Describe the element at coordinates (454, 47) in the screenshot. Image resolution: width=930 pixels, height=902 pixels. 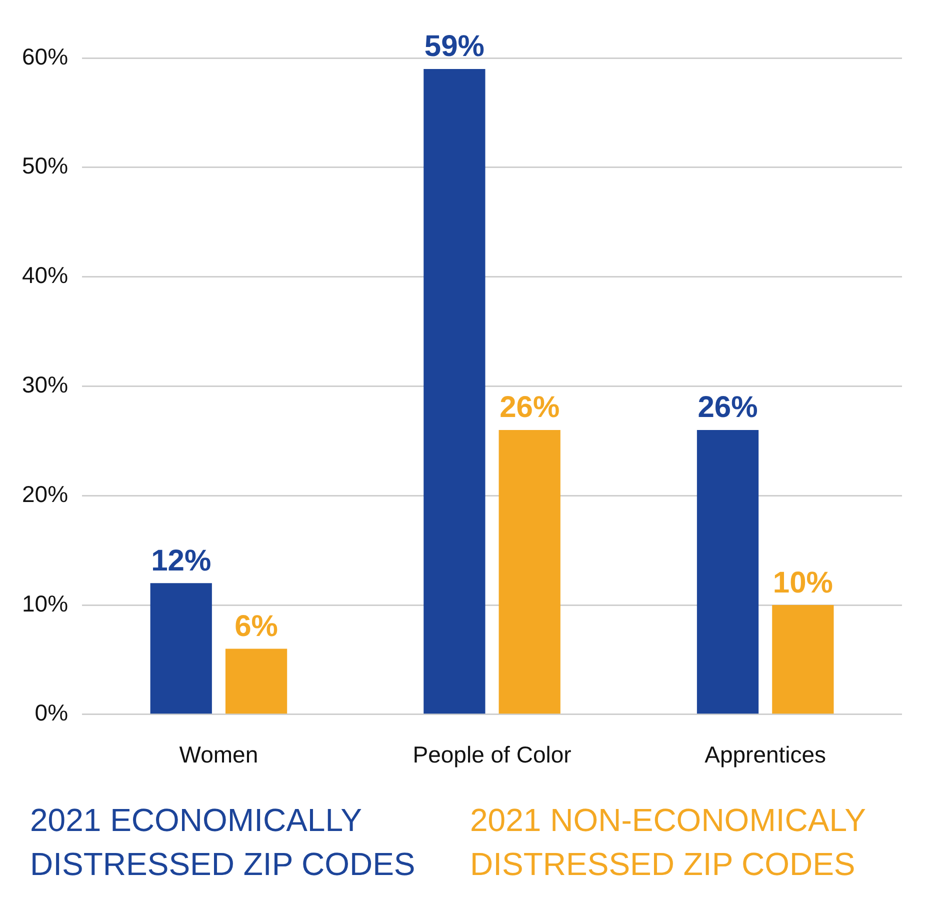
I see `data-label: 59%` at that location.